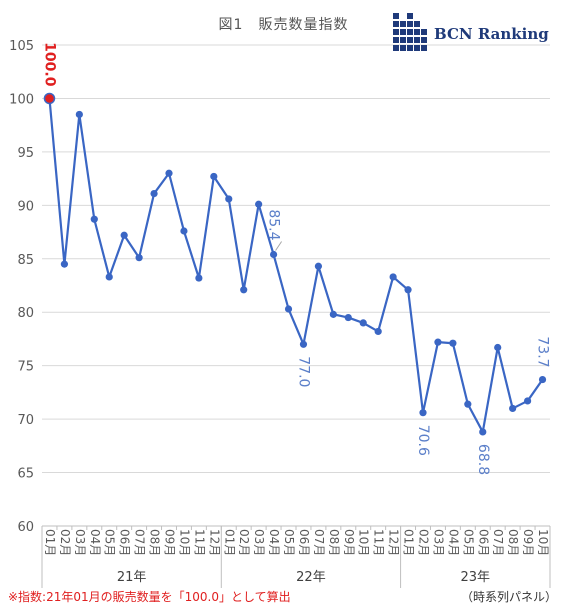  What do you see at coordinates (25, 153) in the screenshot?
I see `y-tick-label: 95` at bounding box center [25, 153].